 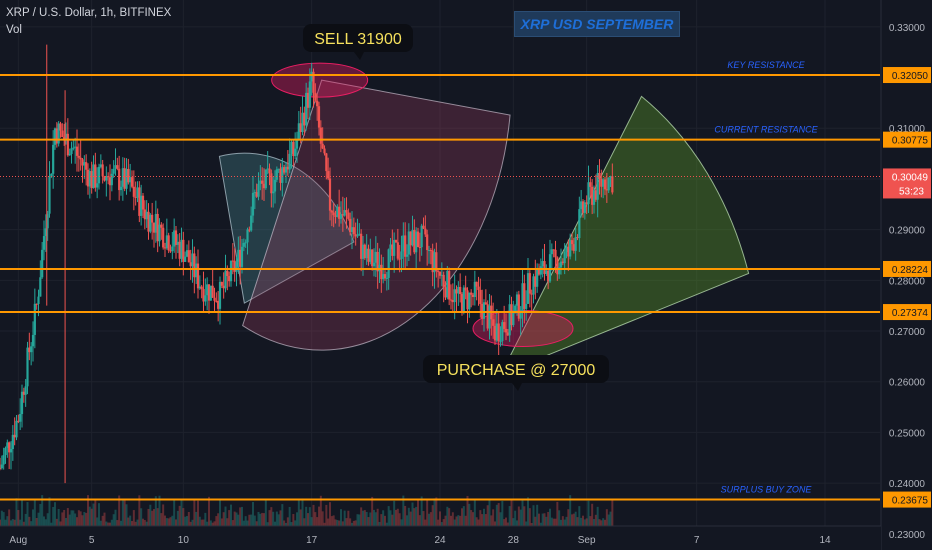 What do you see at coordinates (516, 373) in the screenshot?
I see `purchase-callout: PURCHASE @ 27000` at bounding box center [516, 373].